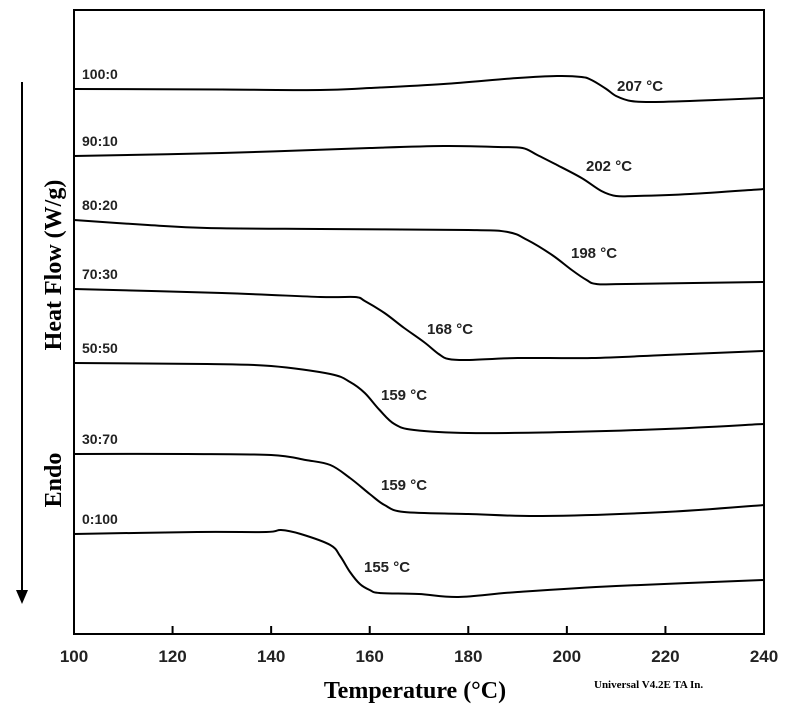 Image resolution: width=792 pixels, height=710 pixels. What do you see at coordinates (22, 597) in the screenshot?
I see `endo-arrow-head` at bounding box center [22, 597].